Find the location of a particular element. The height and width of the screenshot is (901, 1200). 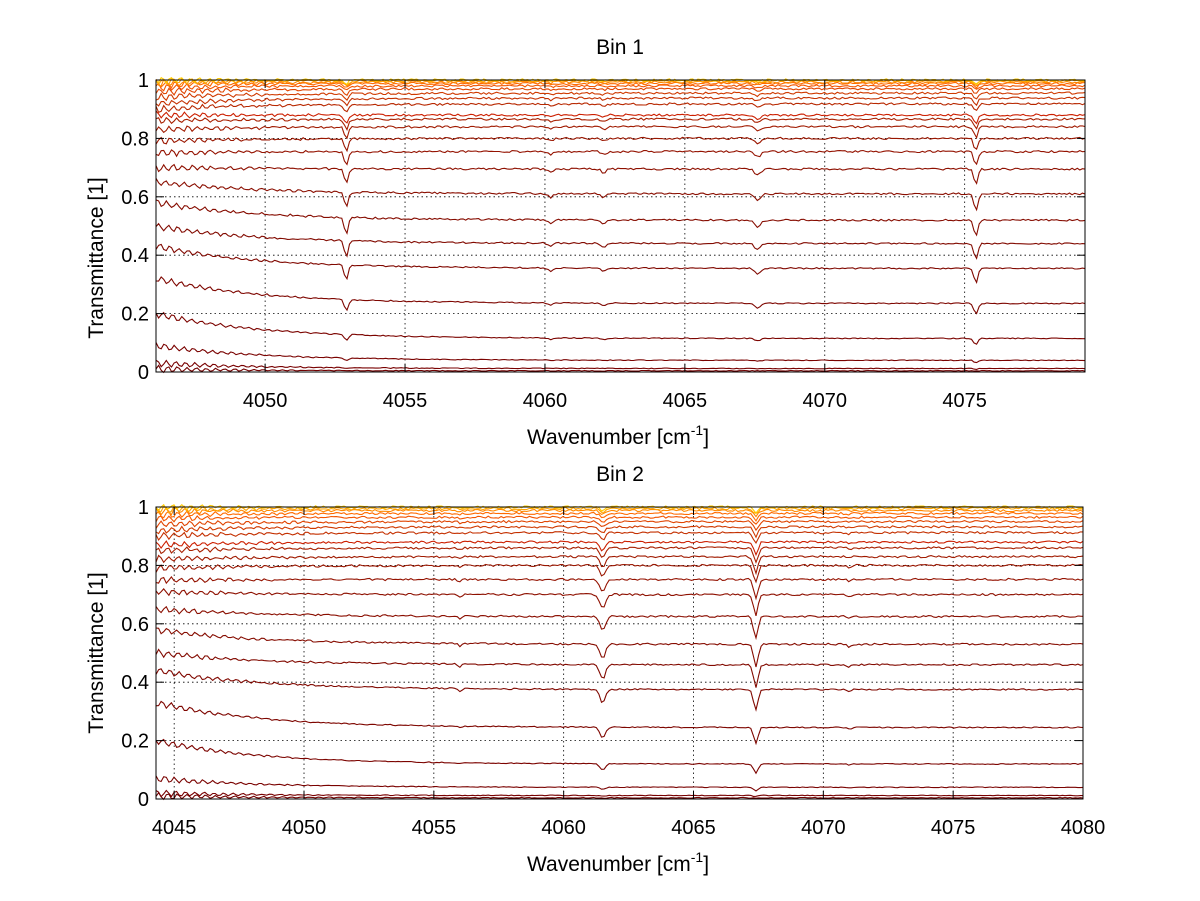

subplot-title: Bin 1 is located at coordinates (620, 47).